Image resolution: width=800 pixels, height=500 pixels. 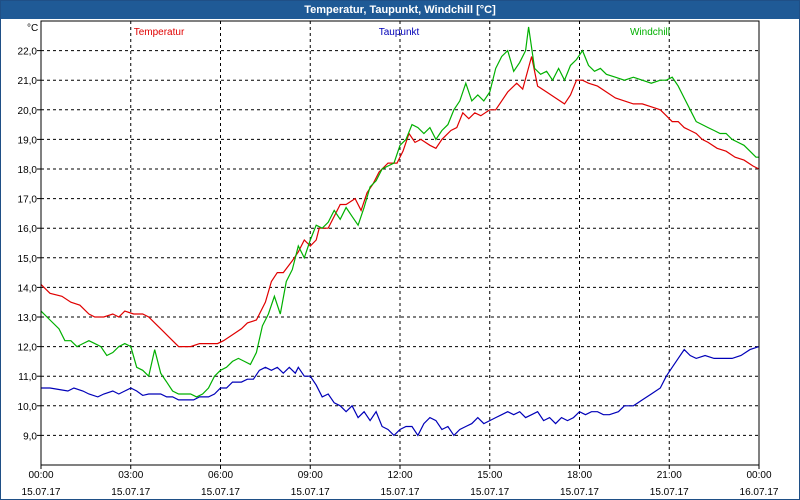 What do you see at coordinates (28, 348) in the screenshot?
I see `ytick-label: 12,0` at bounding box center [28, 348].